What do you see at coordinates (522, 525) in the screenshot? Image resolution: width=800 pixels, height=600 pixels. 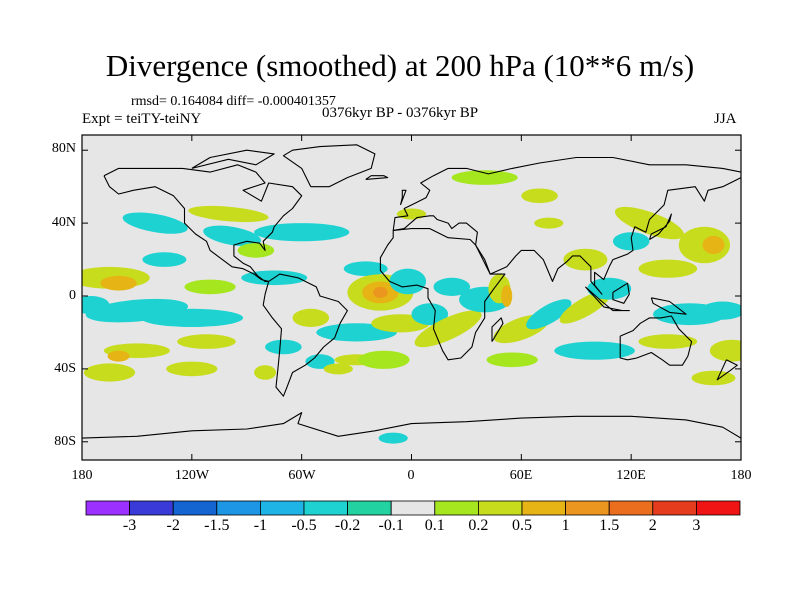 I see `colorbar-label: 0.5` at bounding box center [522, 525].